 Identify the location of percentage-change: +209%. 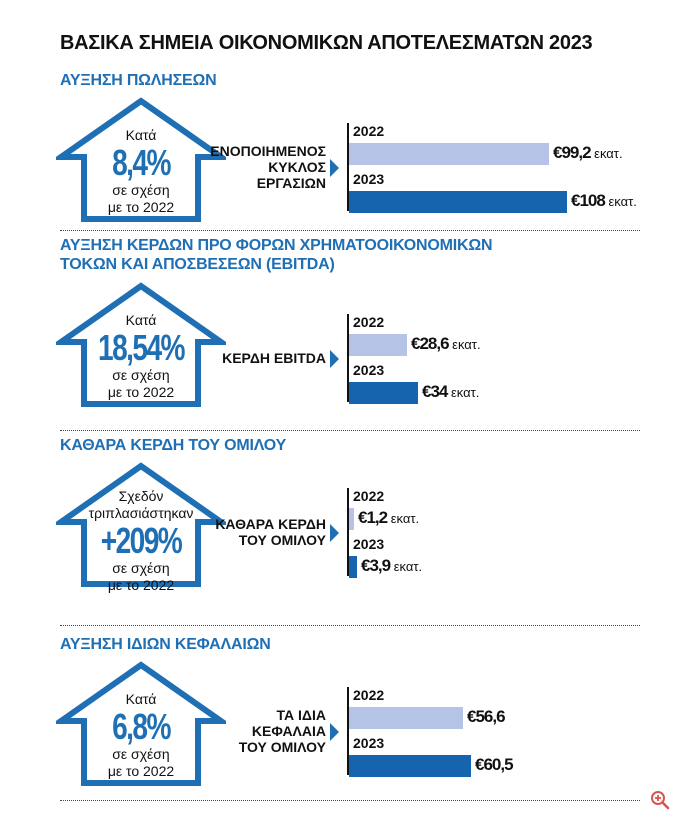
(141, 540).